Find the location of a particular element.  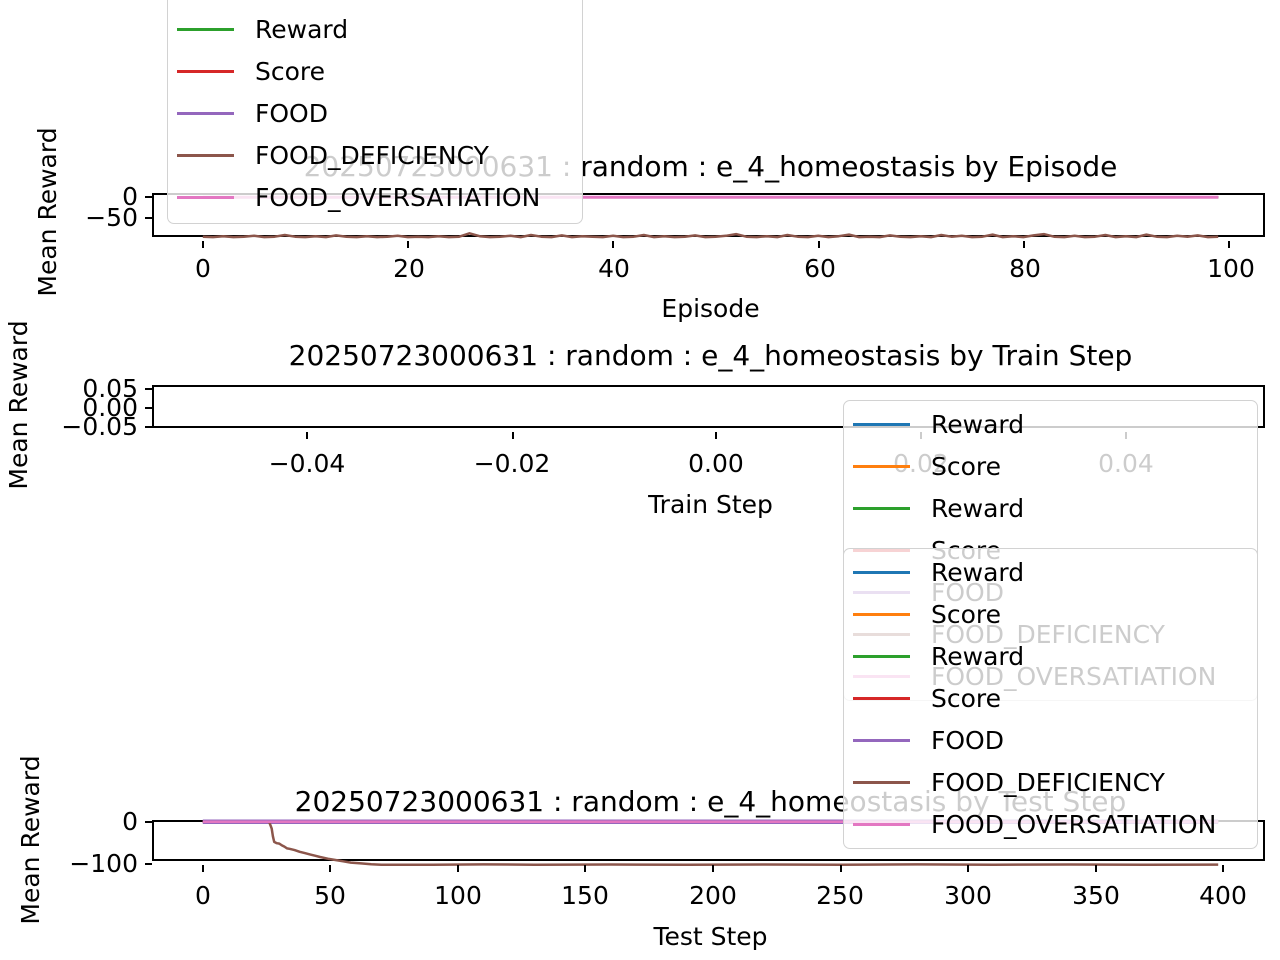

x-tick-label: 150 is located at coordinates (585, 895).